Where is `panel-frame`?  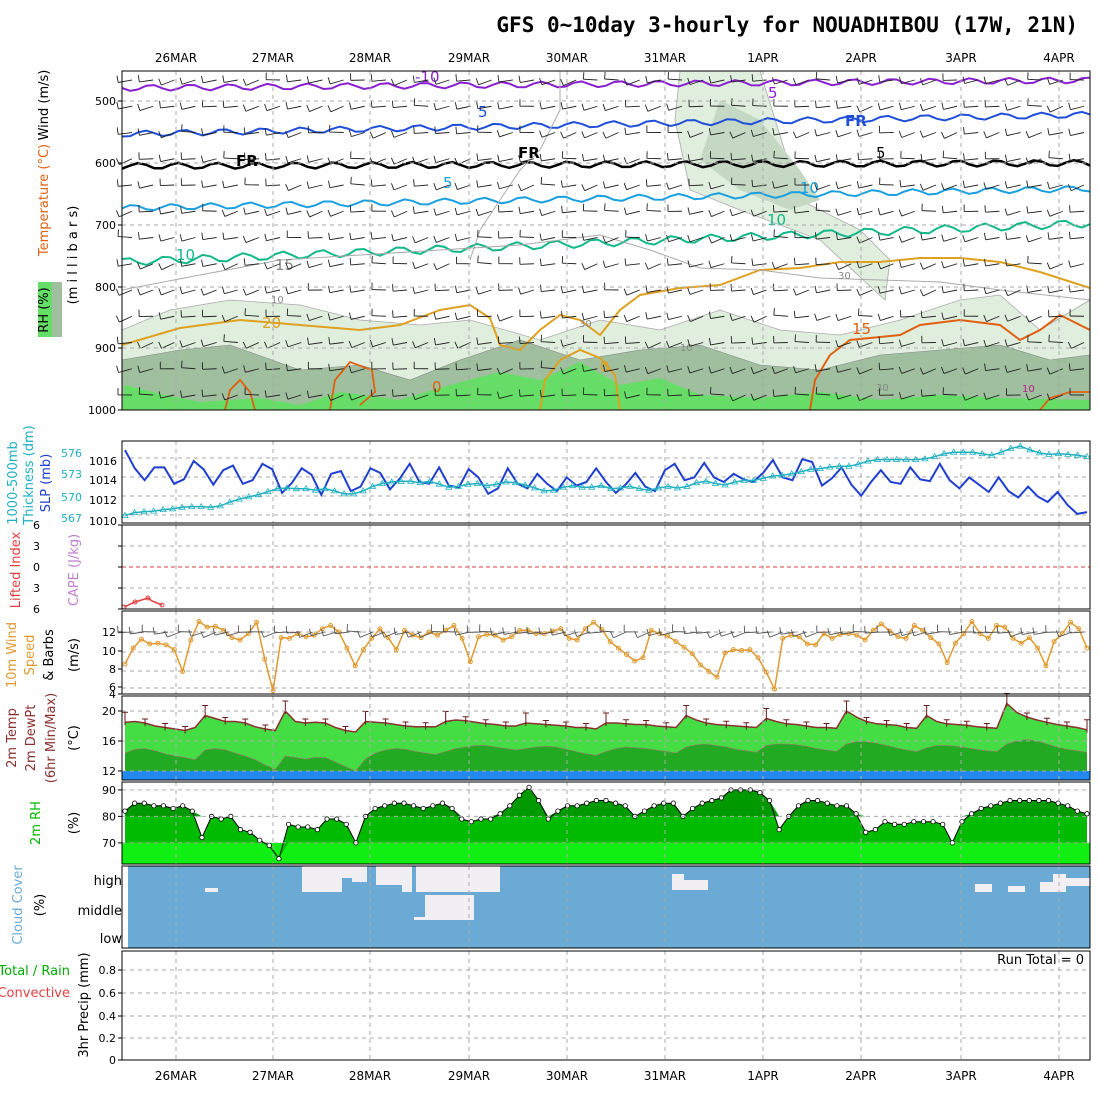
panel-frame is located at coordinates (606, 652).